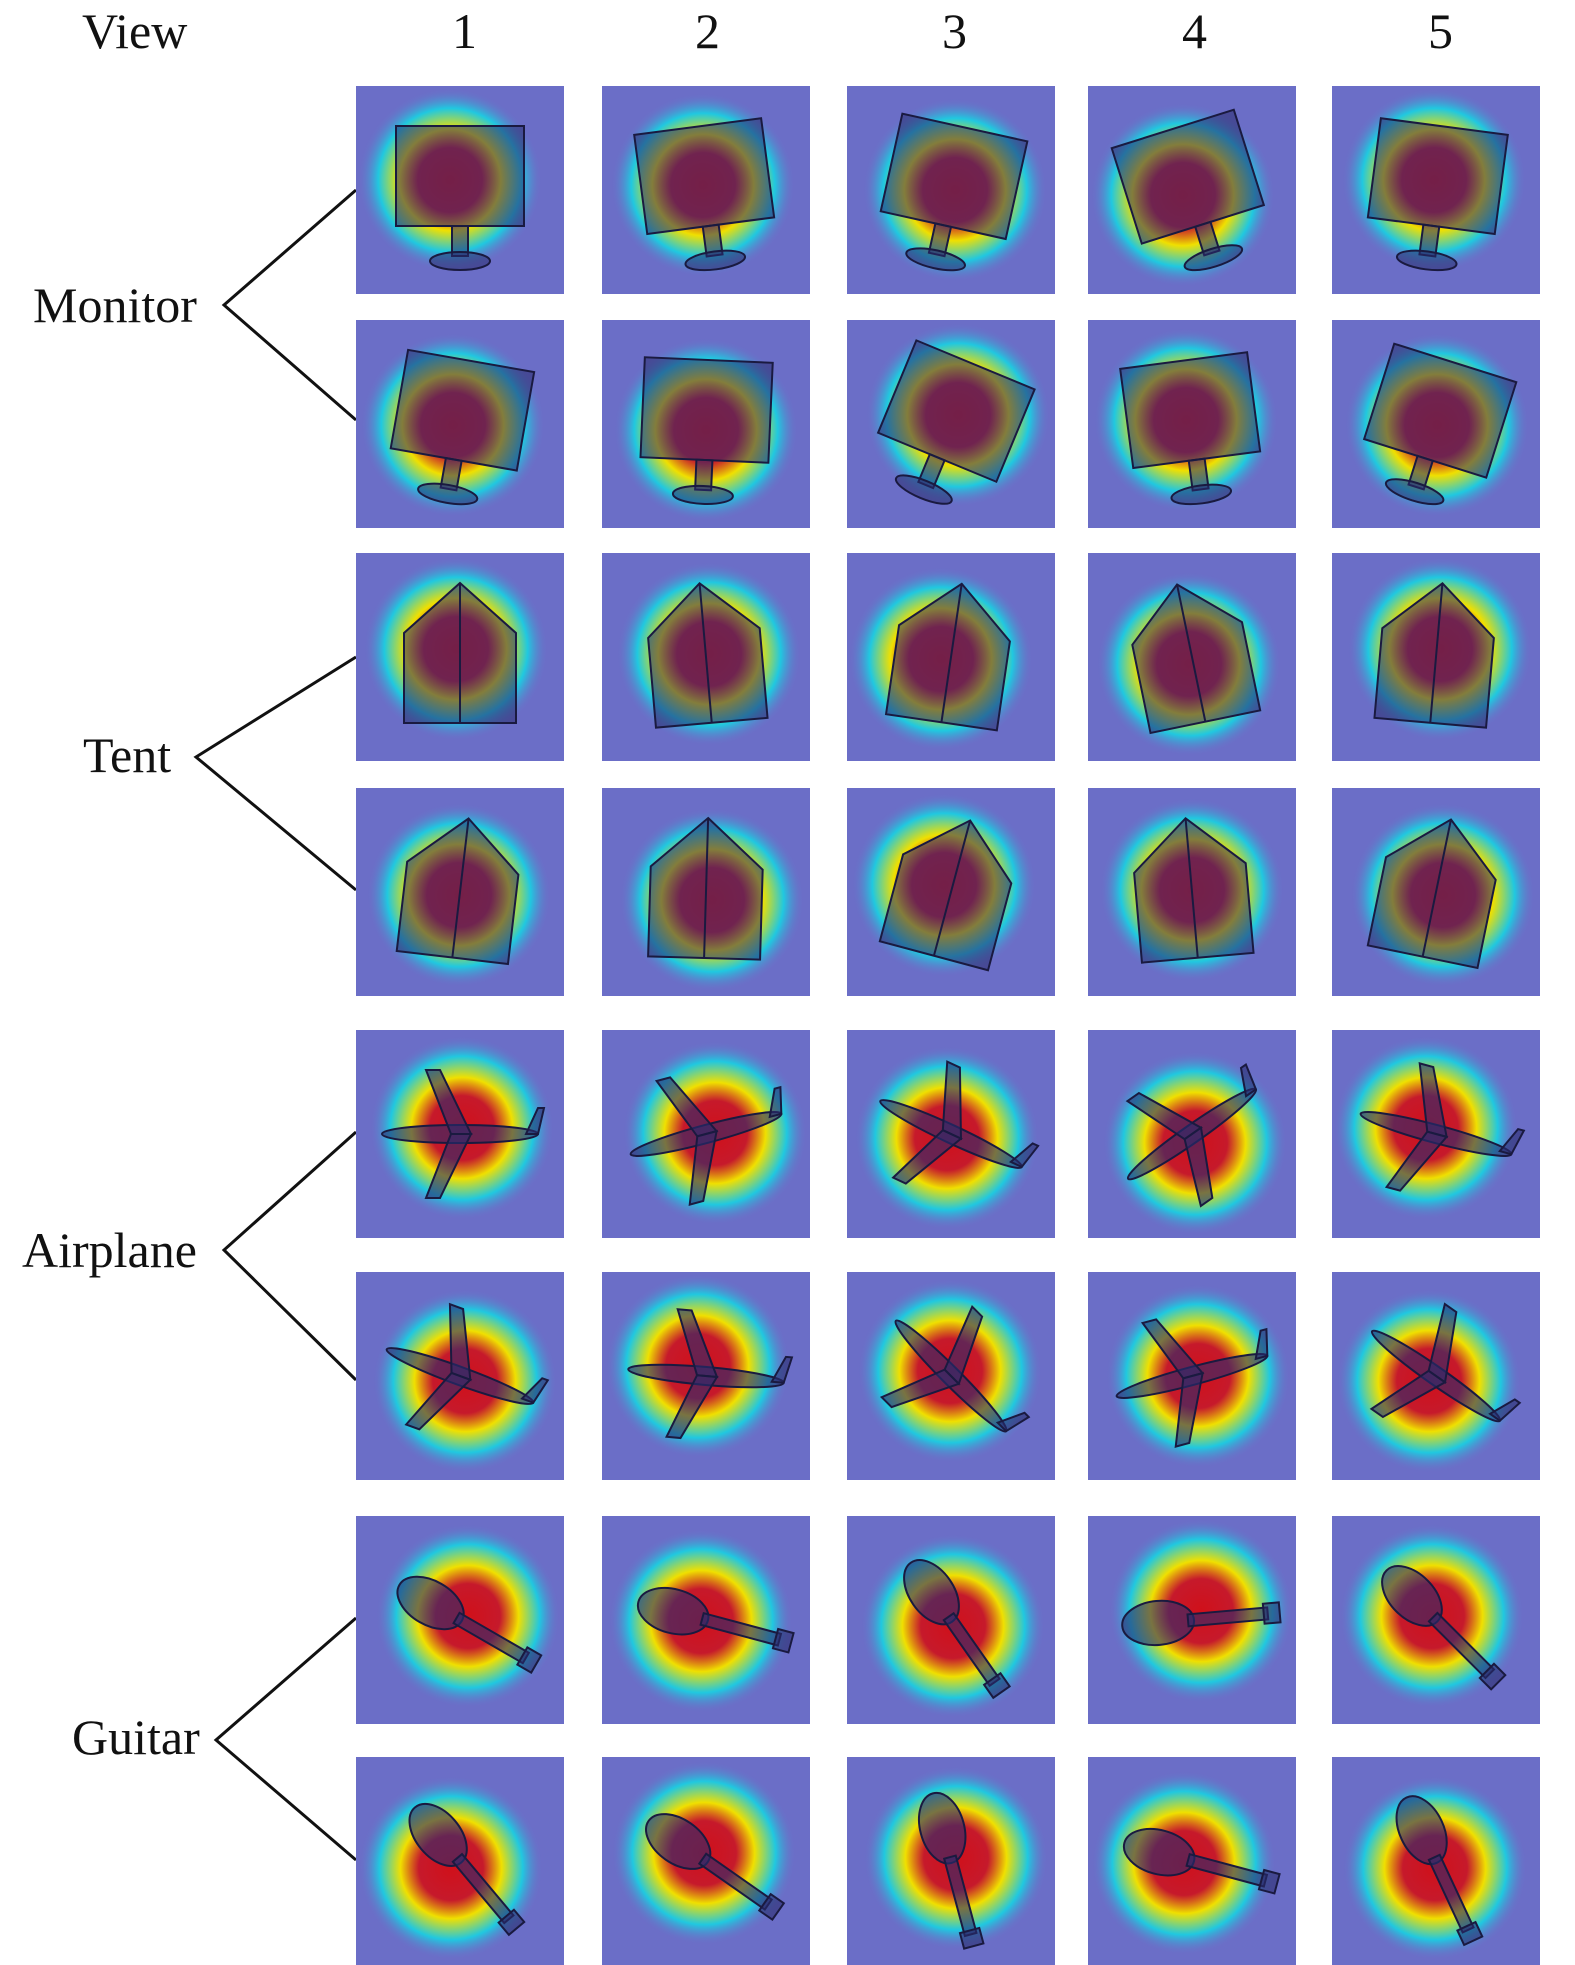 The height and width of the screenshot is (1965, 1575). I want to click on heatmap-tile-guitar-row1-view4, so click(1192, 1620).